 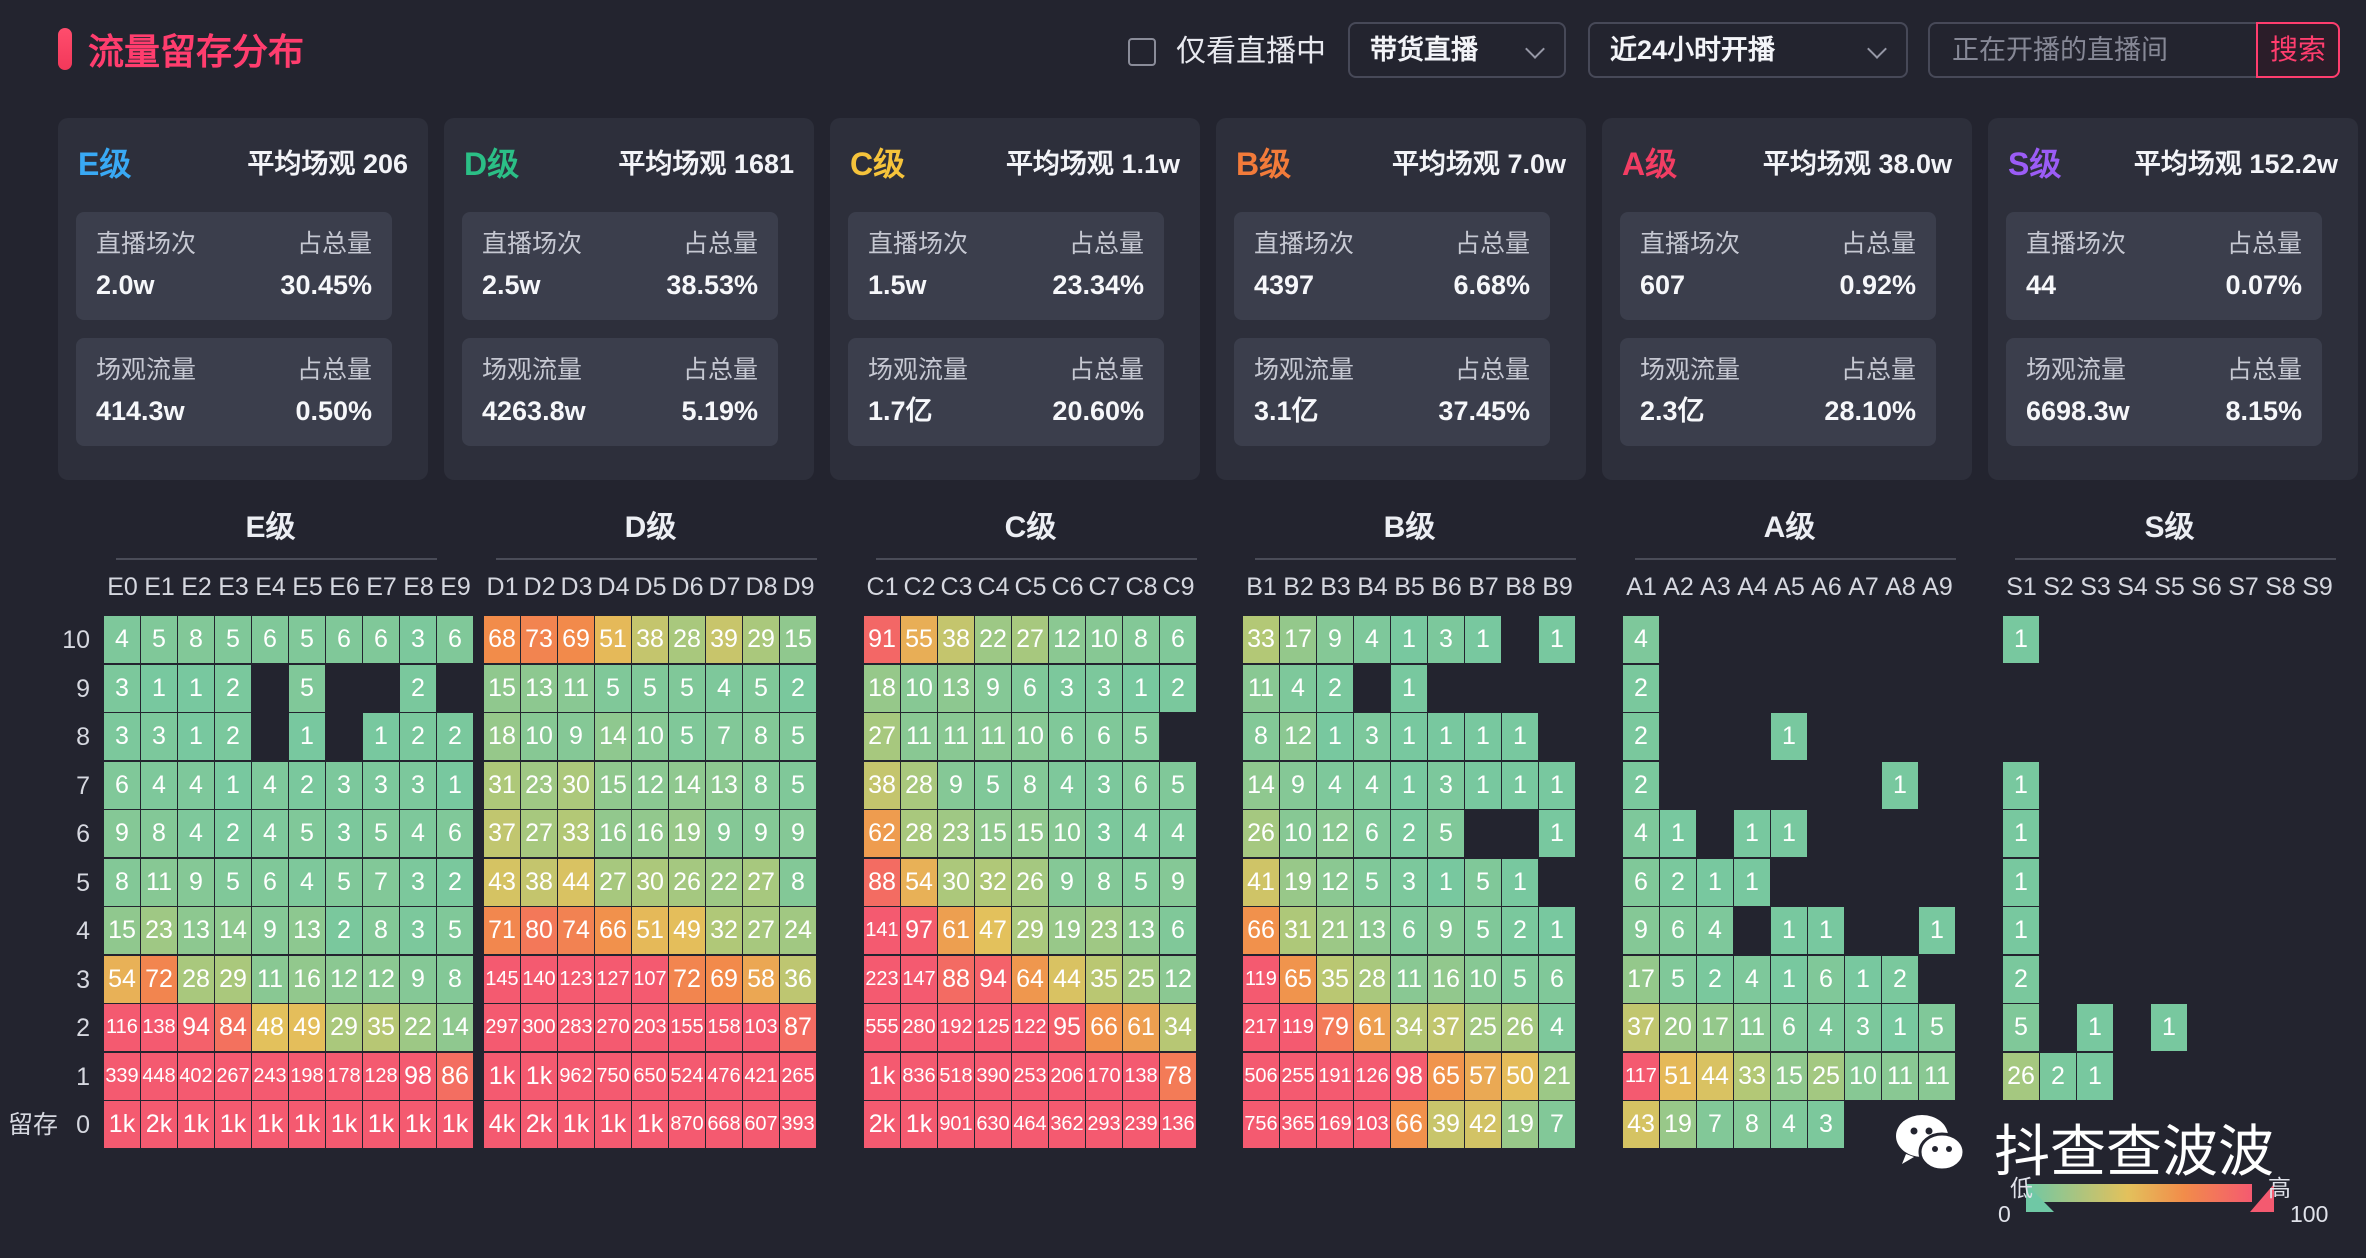 What do you see at coordinates (919, 785) in the screenshot?
I see `heatmap-cell: 28` at bounding box center [919, 785].